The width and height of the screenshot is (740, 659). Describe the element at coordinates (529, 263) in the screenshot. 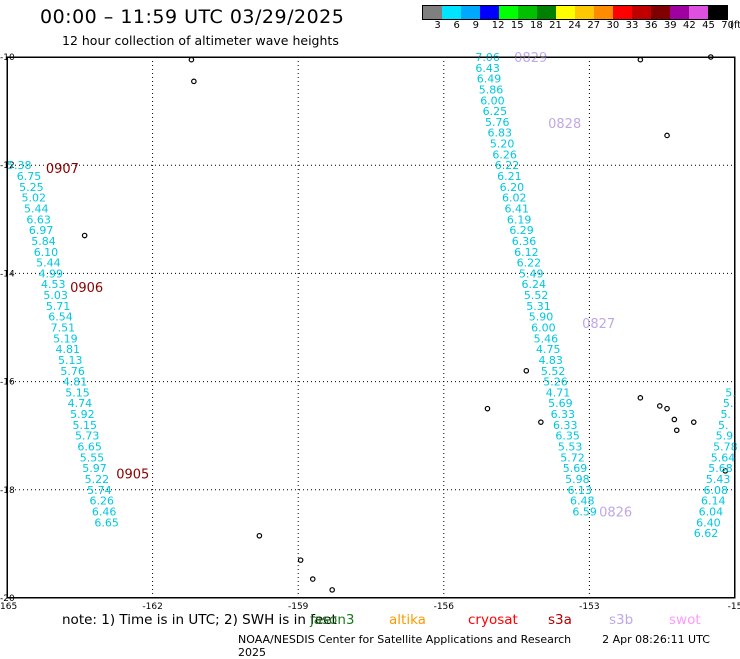

I see `swh-value-east: 6.22` at that location.